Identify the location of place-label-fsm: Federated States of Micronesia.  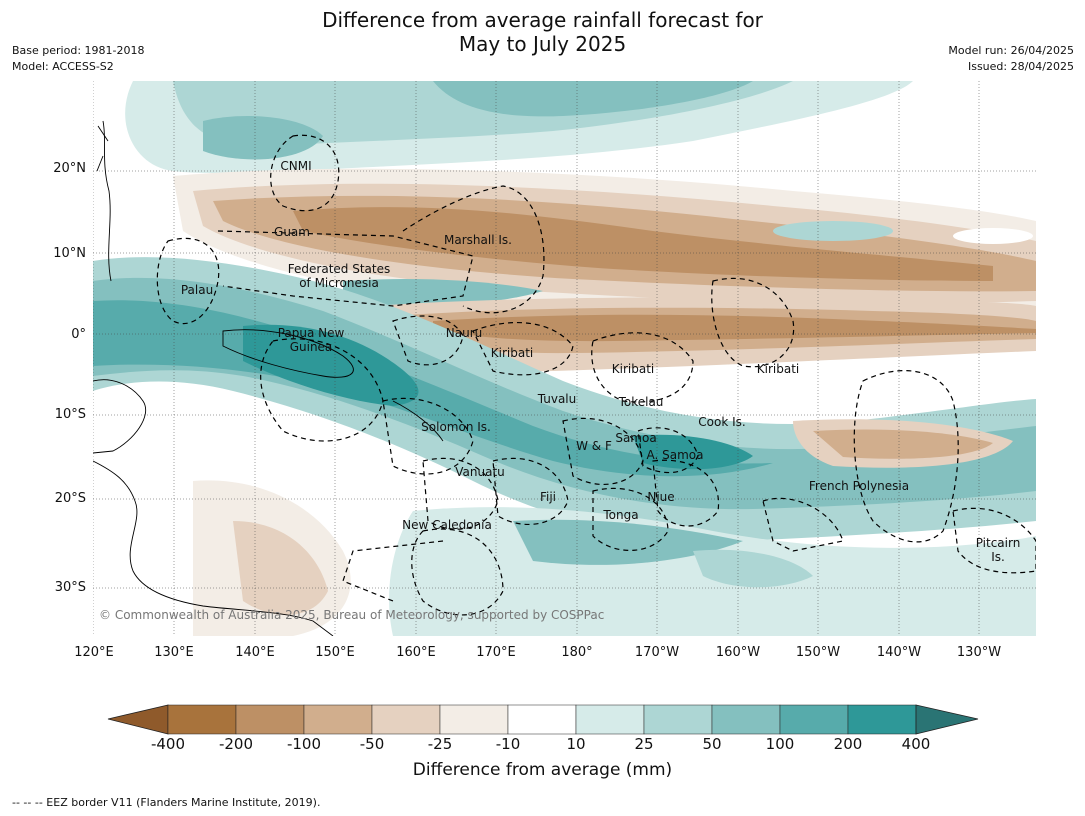
(339, 276).